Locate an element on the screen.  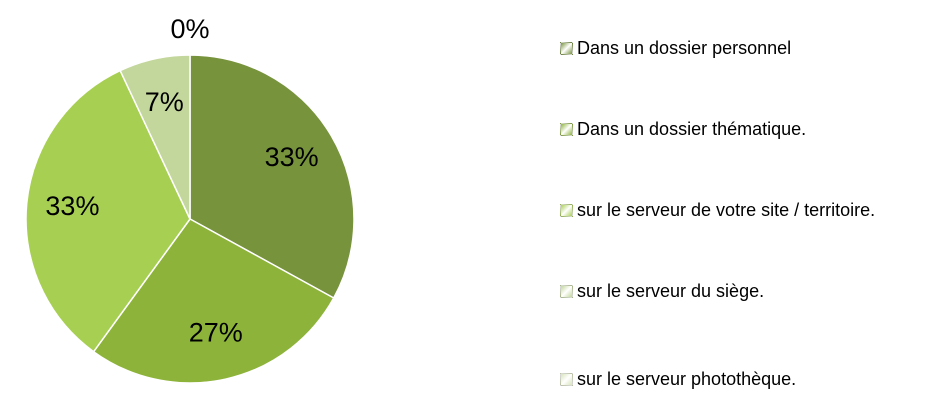
legend-entry: Dans un dossier personnel is located at coordinates (747, 48).